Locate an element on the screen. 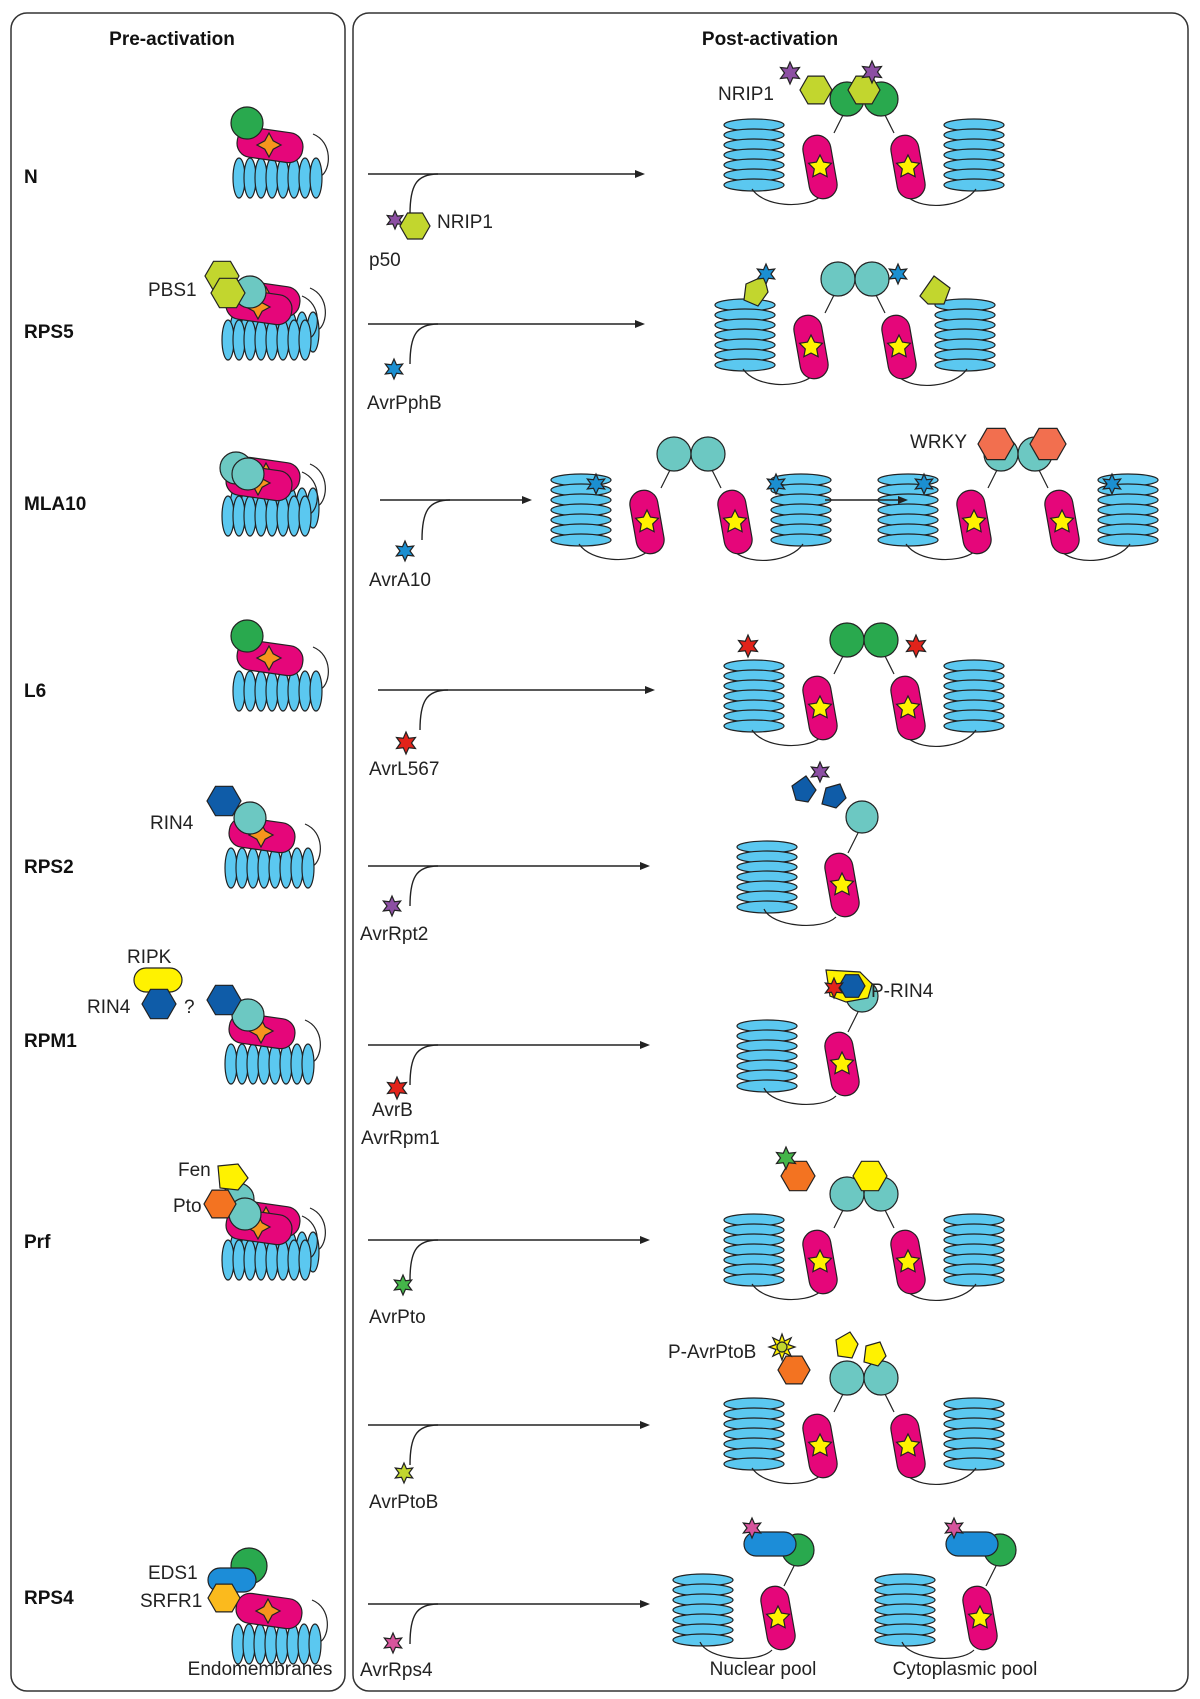 The image size is (1200, 1699). pre-complex is located at coordinates (279, 1628).